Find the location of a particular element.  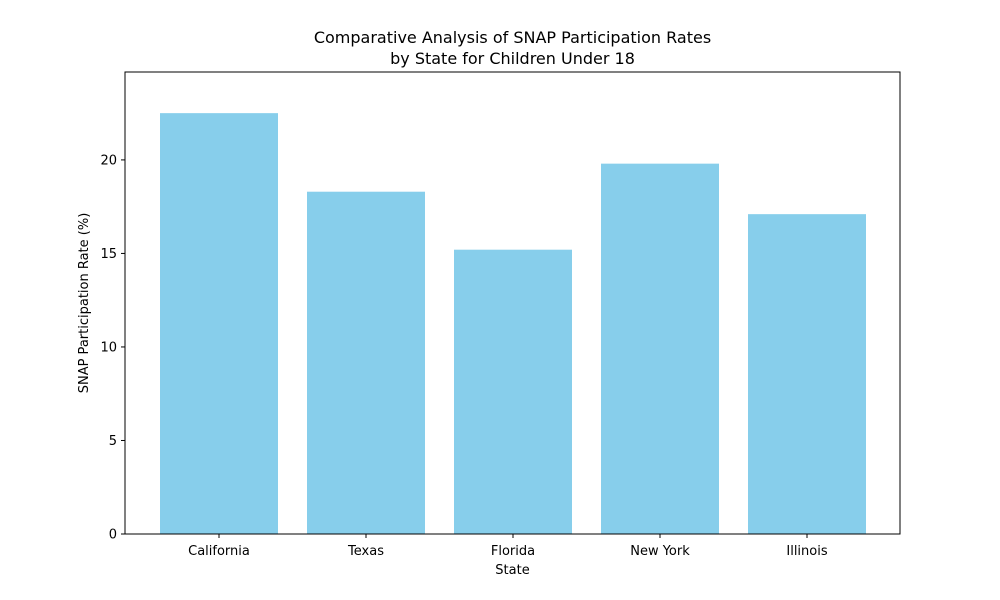

x-axis-label: State is located at coordinates (512, 570).